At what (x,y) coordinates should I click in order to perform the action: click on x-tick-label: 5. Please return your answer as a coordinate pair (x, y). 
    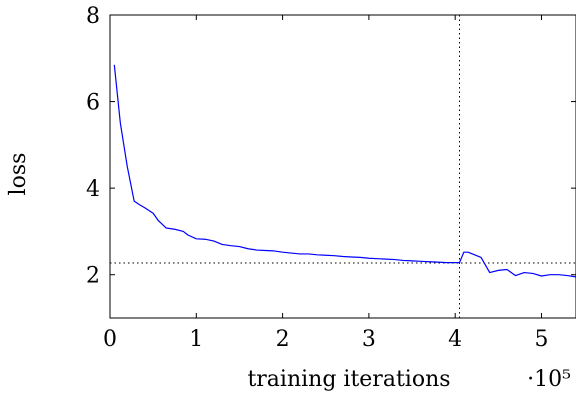
    Looking at the image, I should click on (541, 339).